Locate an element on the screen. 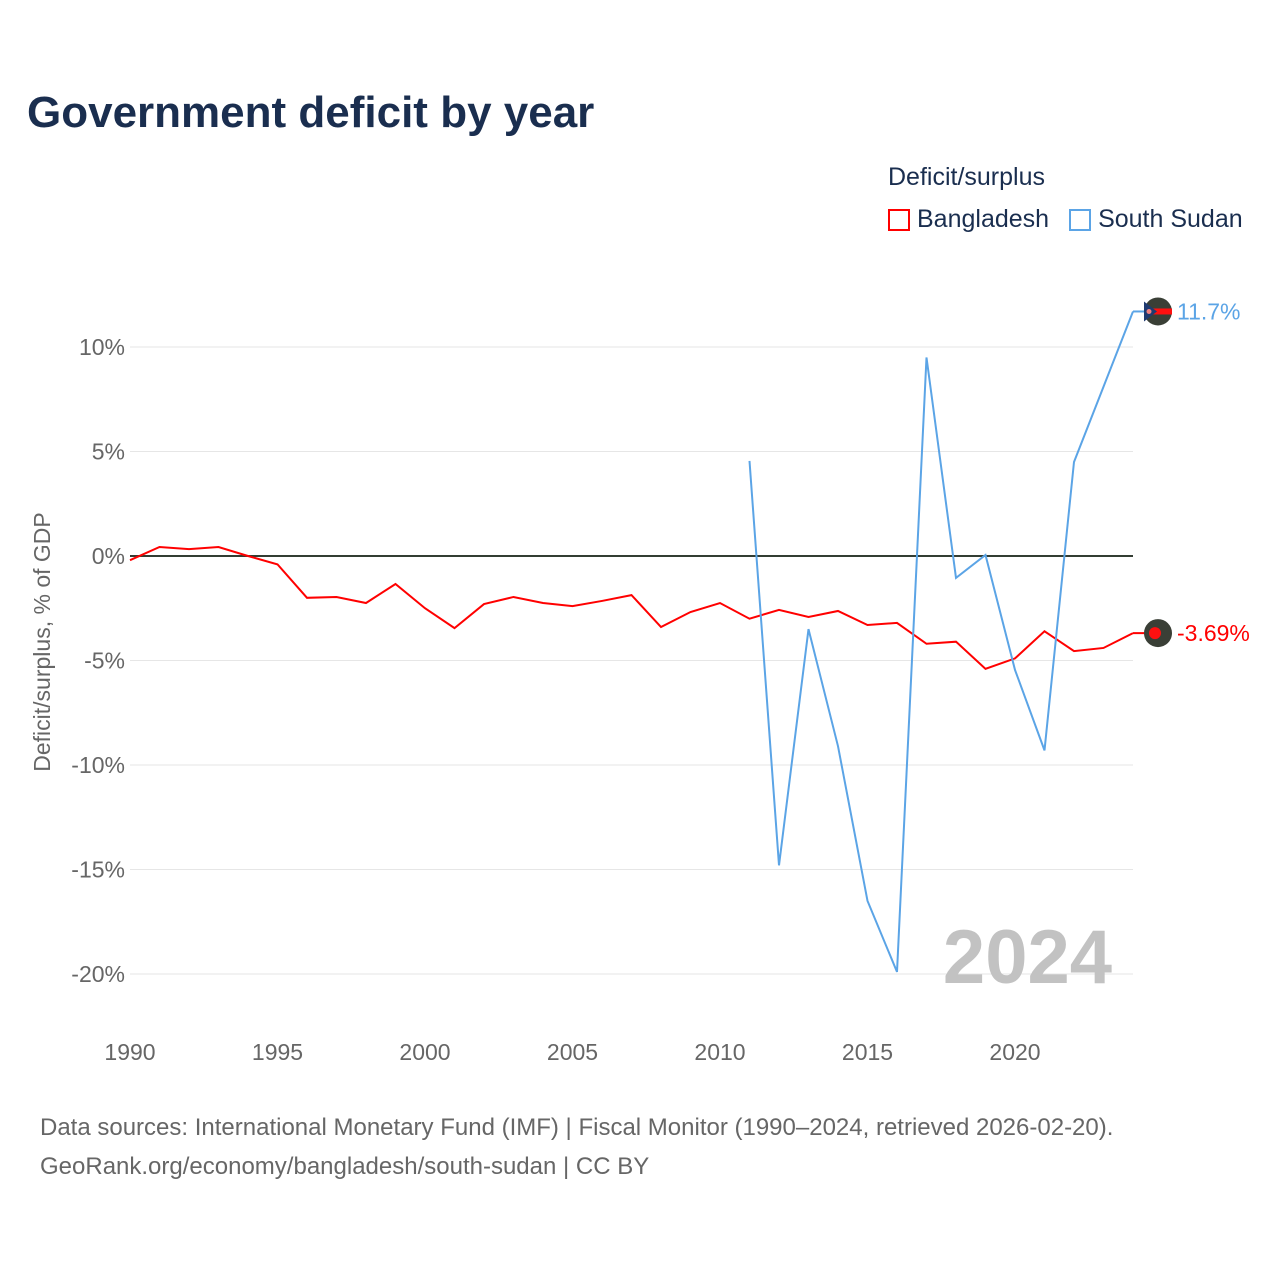 The image size is (1280, 1280). y-tick-label: 10% is located at coordinates (102, 347).